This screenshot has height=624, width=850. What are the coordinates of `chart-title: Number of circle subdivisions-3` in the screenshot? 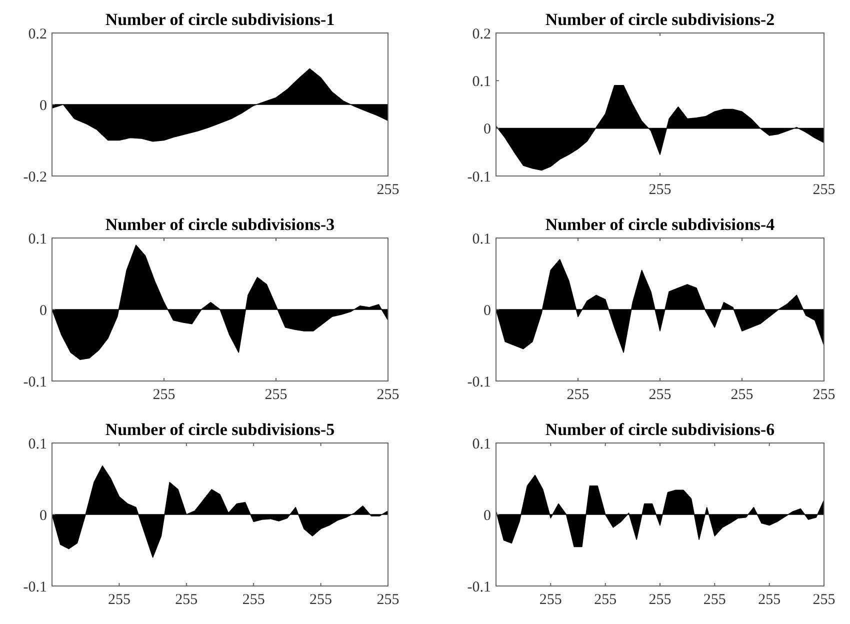 It's located at (220, 224).